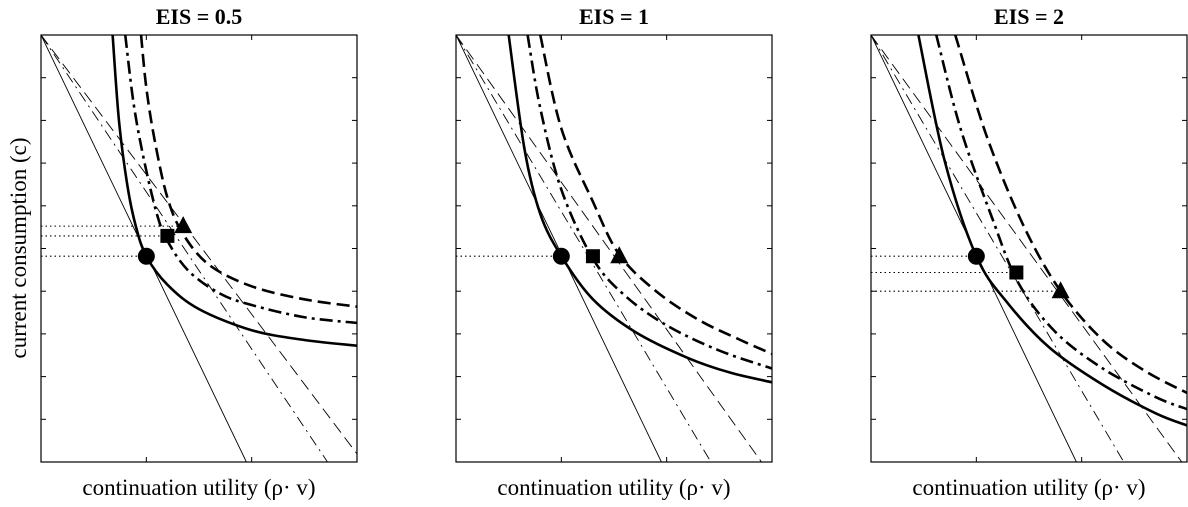 Image resolution: width=1188 pixels, height=507 pixels. I want to click on panel-title: EIS = 0.5, so click(199, 16).